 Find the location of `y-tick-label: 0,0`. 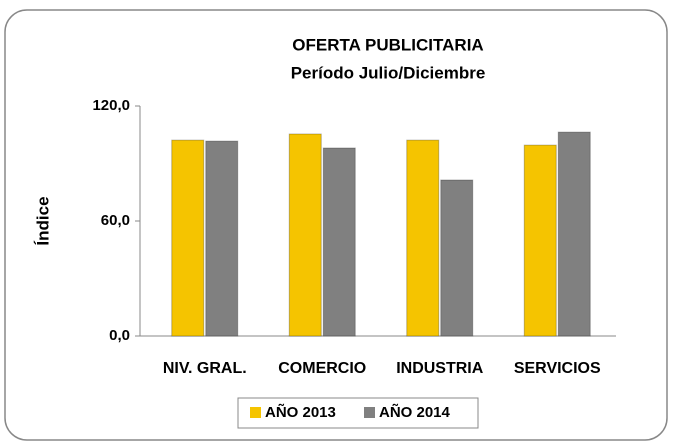

y-tick-label: 0,0 is located at coordinates (119, 335).